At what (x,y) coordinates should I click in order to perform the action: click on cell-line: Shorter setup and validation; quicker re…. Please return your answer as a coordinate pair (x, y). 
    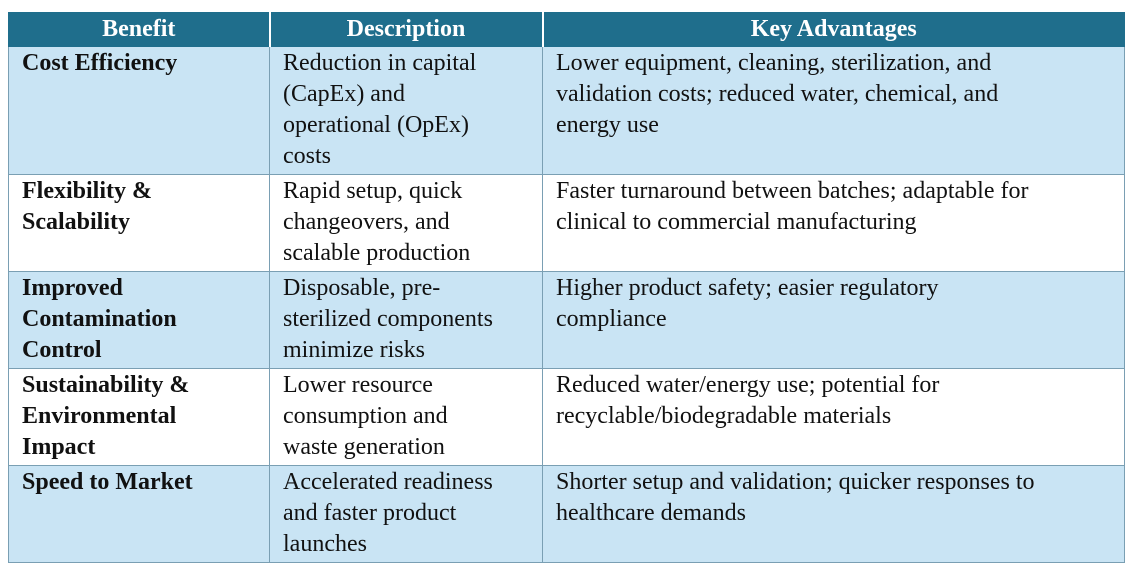
    Looking at the image, I should click on (795, 482).